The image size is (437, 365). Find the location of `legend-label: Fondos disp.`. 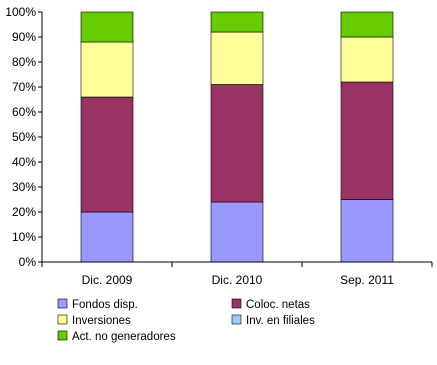

legend-label: Fondos disp. is located at coordinates (105, 305).